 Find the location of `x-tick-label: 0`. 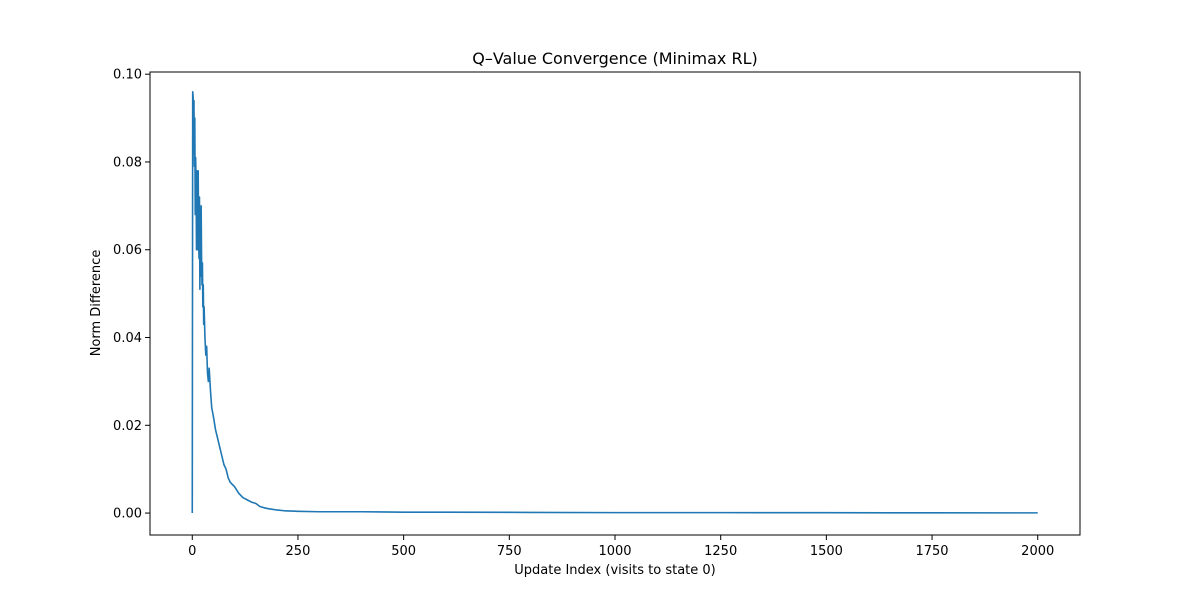

x-tick-label: 0 is located at coordinates (192, 551).